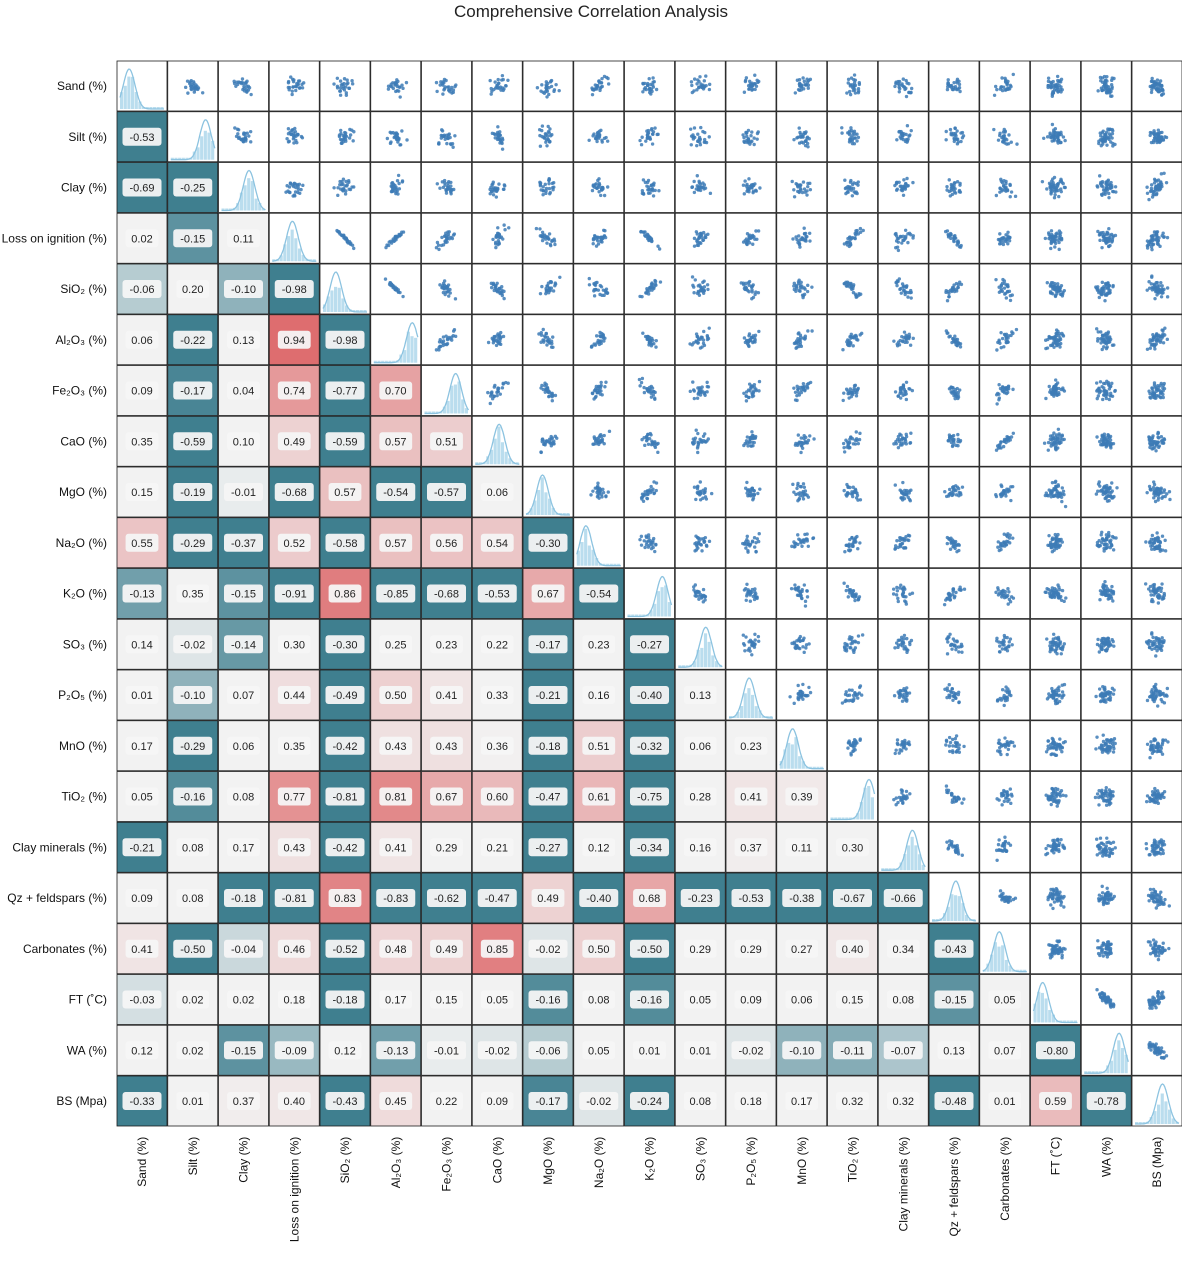 The height and width of the screenshot is (1264, 1182). I want to click on corr-value: 0.74, so click(294, 392).